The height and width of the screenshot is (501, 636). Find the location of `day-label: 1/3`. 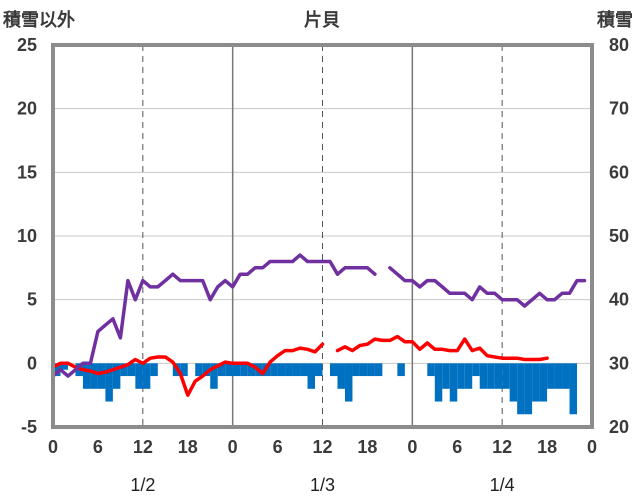

day-label: 1/3 is located at coordinates (322, 485).